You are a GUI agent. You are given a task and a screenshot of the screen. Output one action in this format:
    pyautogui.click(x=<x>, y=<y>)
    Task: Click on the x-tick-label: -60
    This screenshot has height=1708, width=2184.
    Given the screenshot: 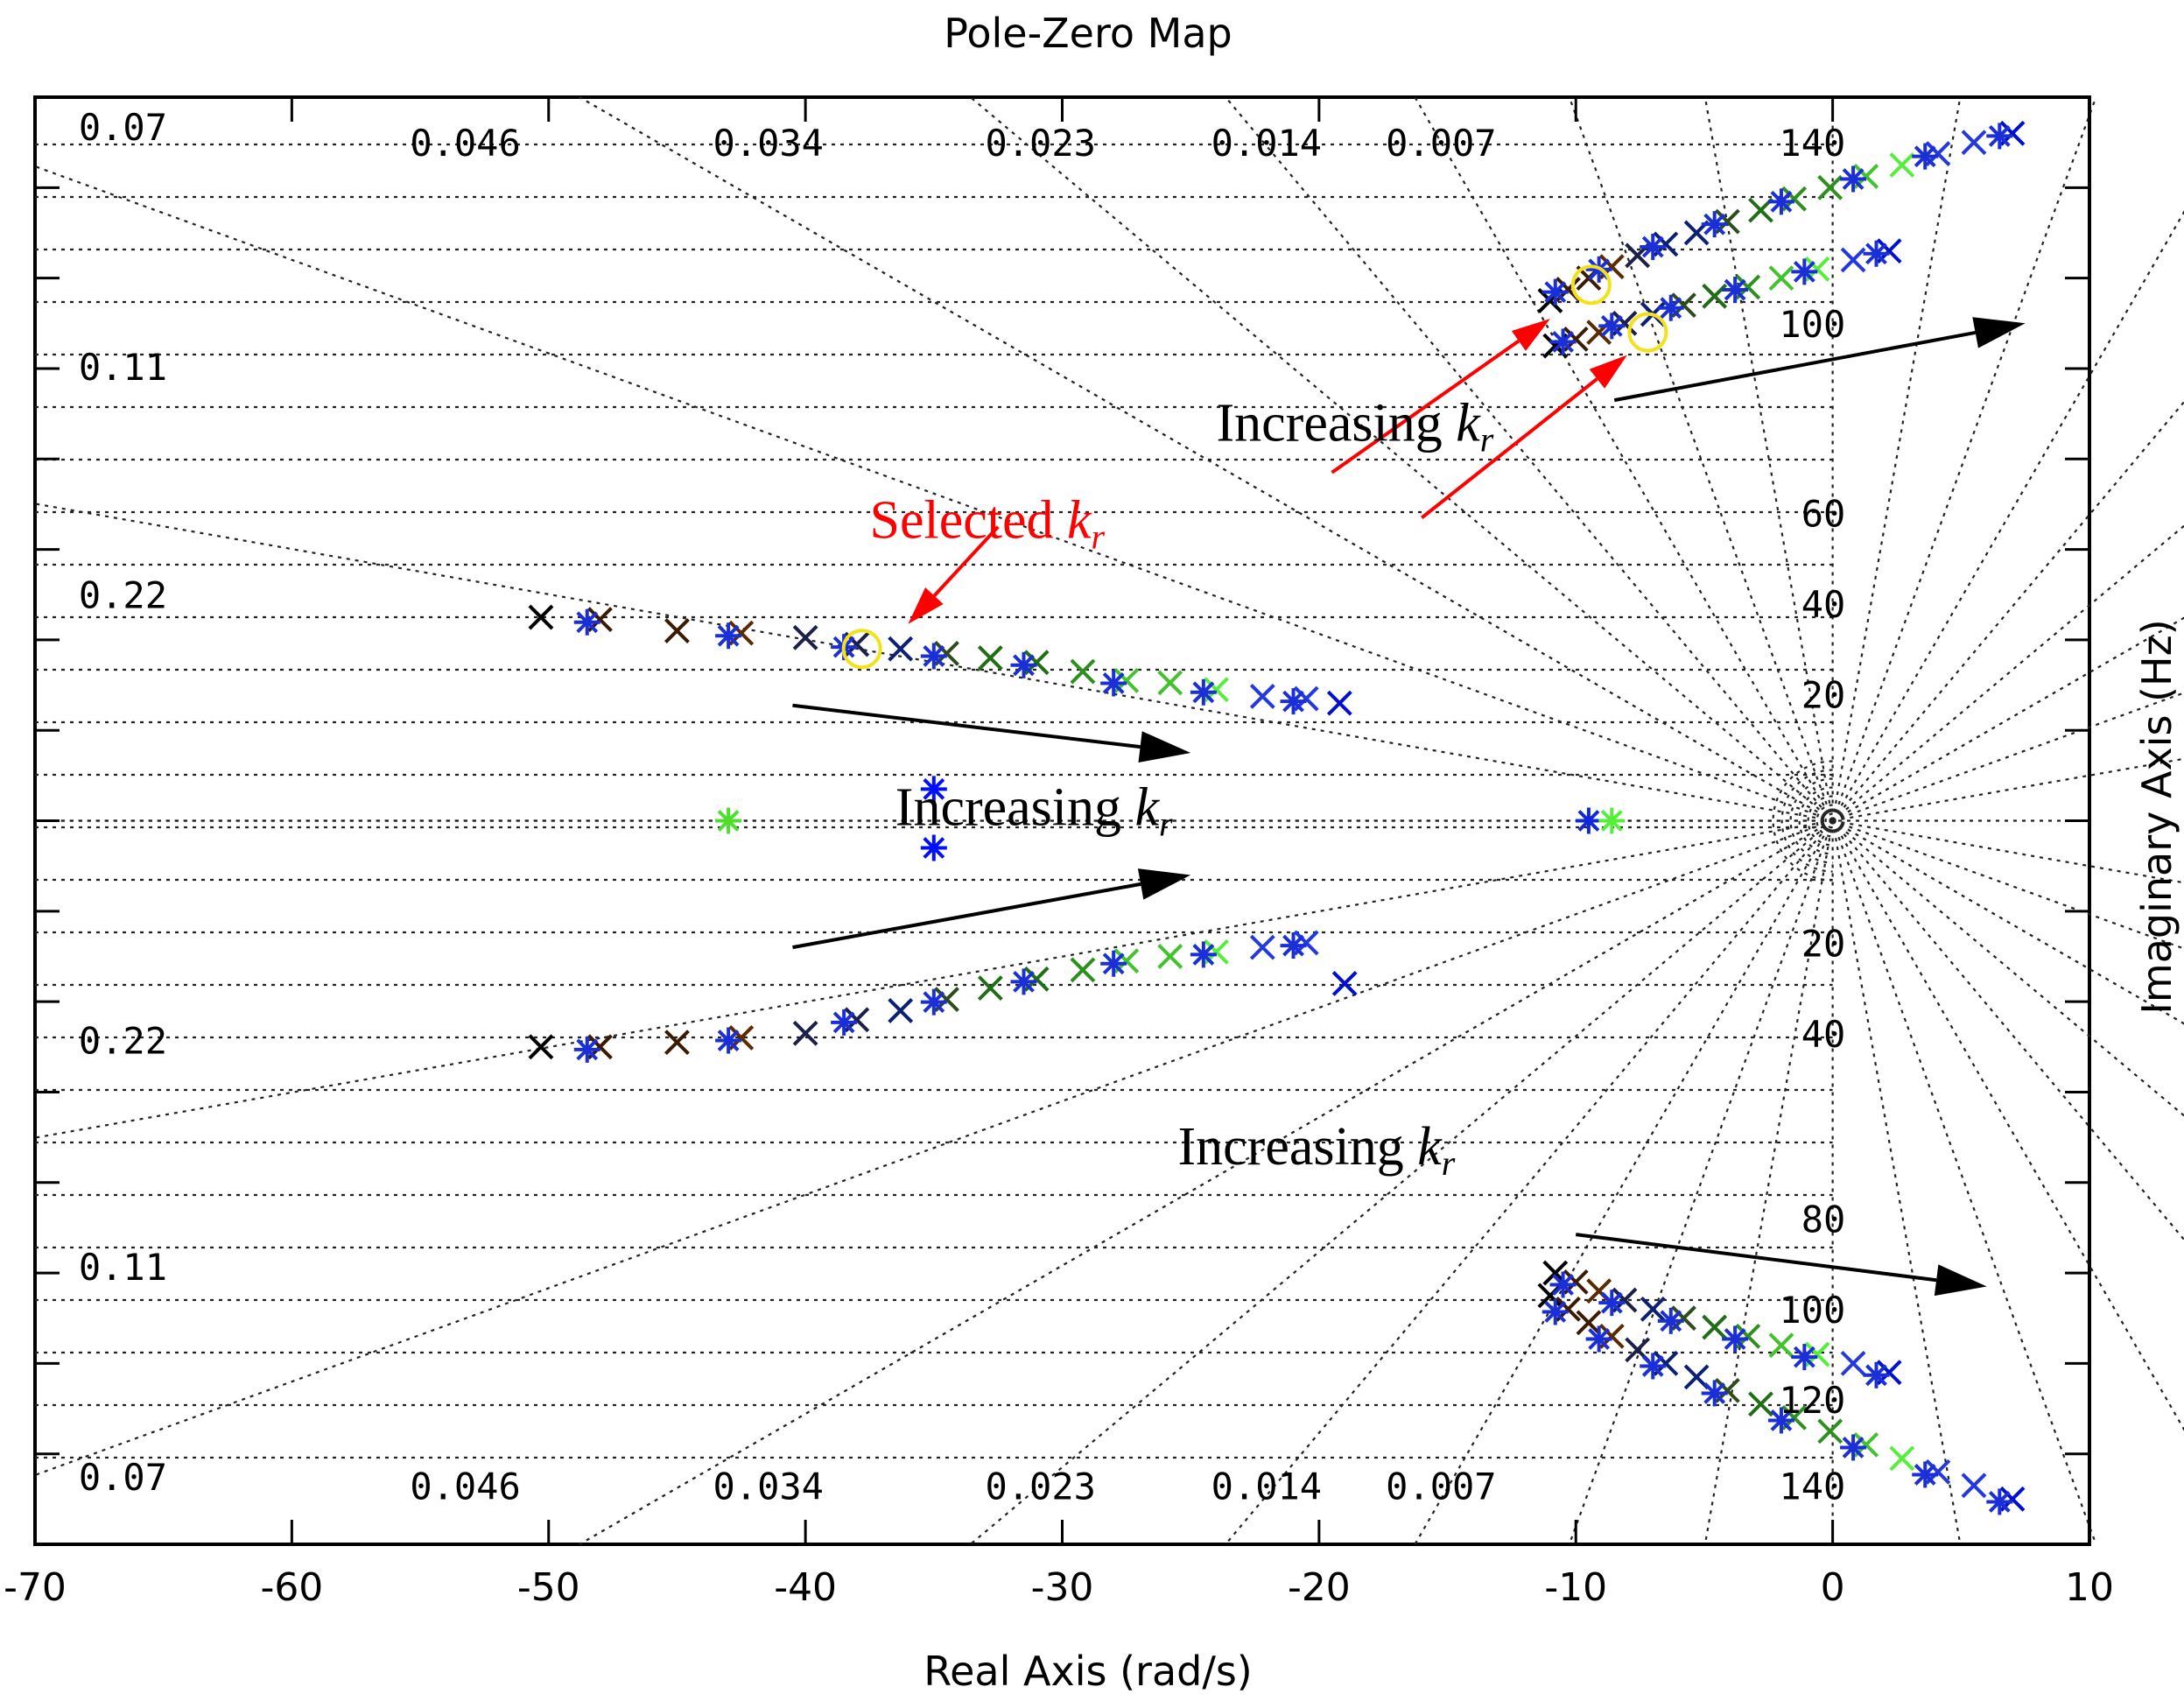 What is the action you would take?
    pyautogui.click(x=291, y=1588)
    